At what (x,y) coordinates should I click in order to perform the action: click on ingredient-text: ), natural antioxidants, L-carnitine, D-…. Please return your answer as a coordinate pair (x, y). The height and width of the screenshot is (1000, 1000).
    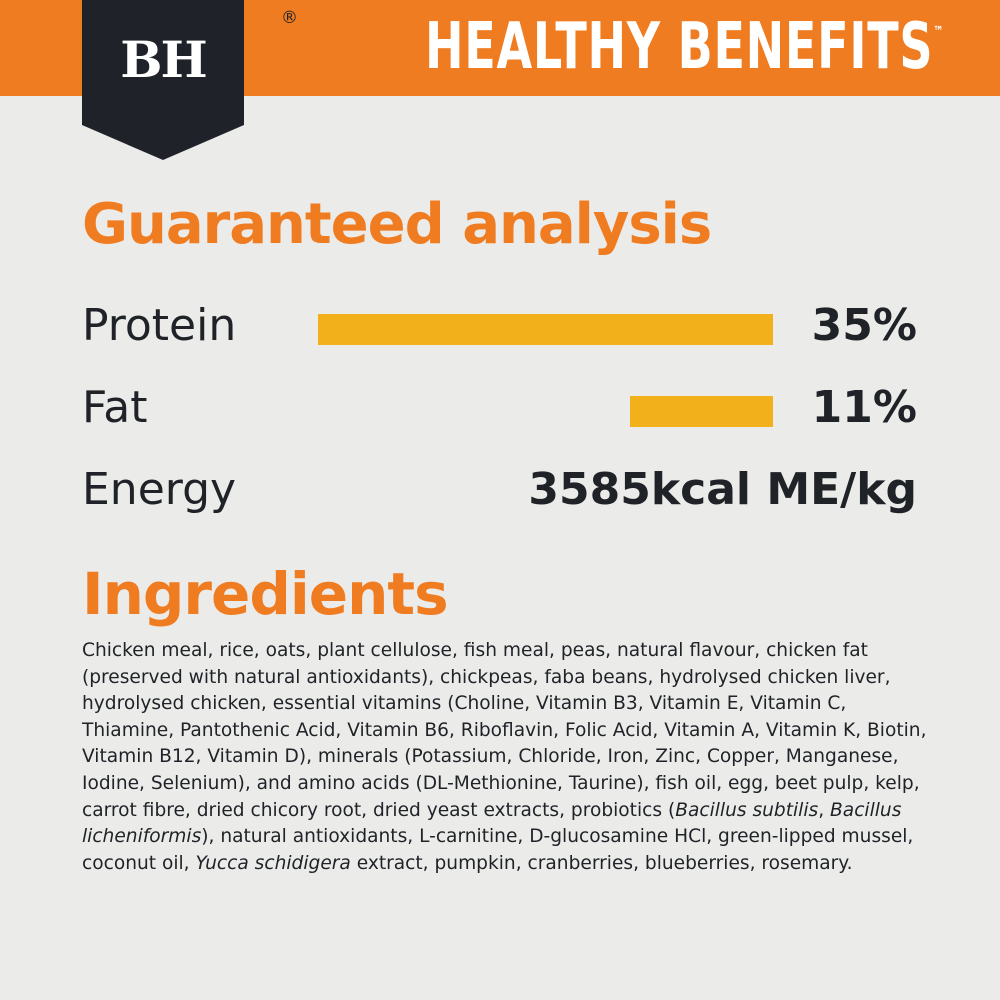
    Looking at the image, I should click on (498, 850).